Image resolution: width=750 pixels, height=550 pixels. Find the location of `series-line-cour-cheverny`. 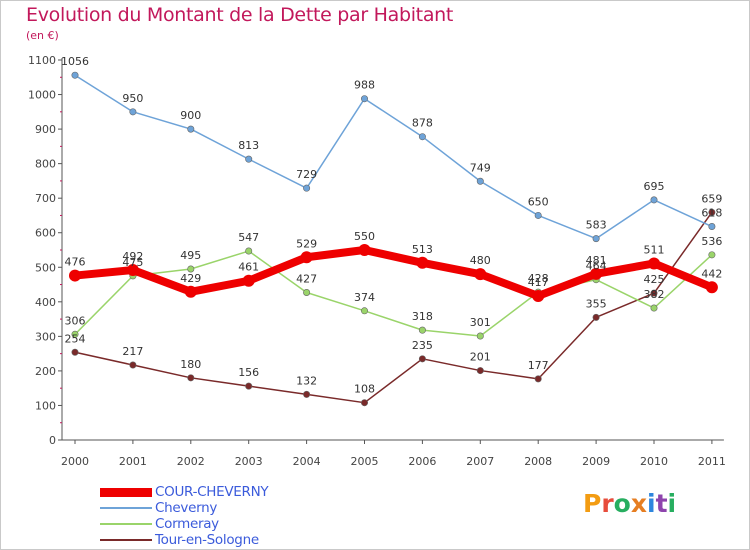

series-line-cour-cheverny is located at coordinates (393, 273).